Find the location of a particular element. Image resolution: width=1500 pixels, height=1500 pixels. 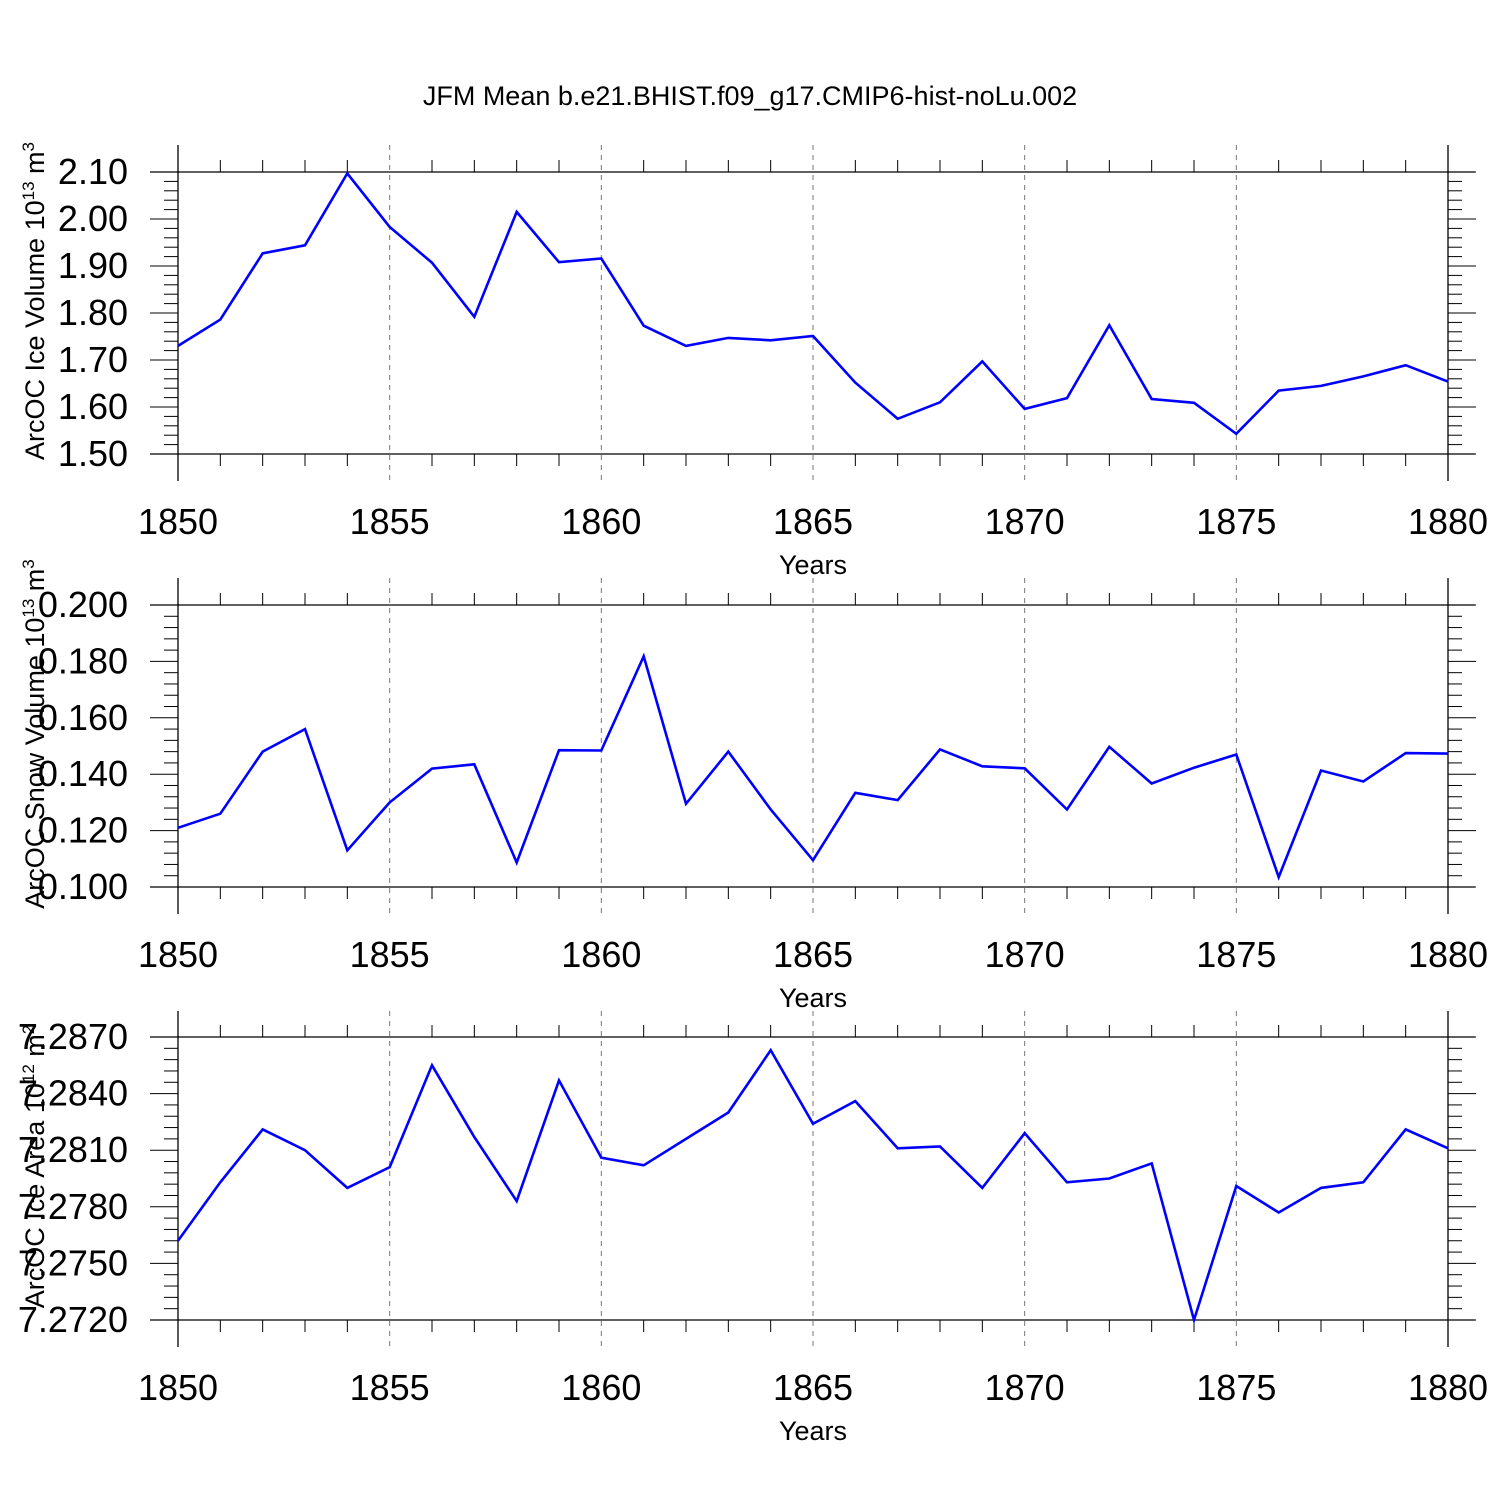

y-tick-label: 1.70 is located at coordinates (93, 359).